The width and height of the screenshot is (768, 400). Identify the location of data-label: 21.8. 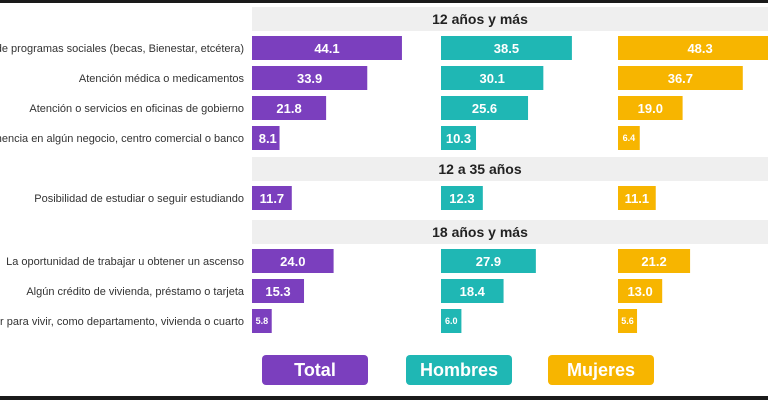
(288, 108).